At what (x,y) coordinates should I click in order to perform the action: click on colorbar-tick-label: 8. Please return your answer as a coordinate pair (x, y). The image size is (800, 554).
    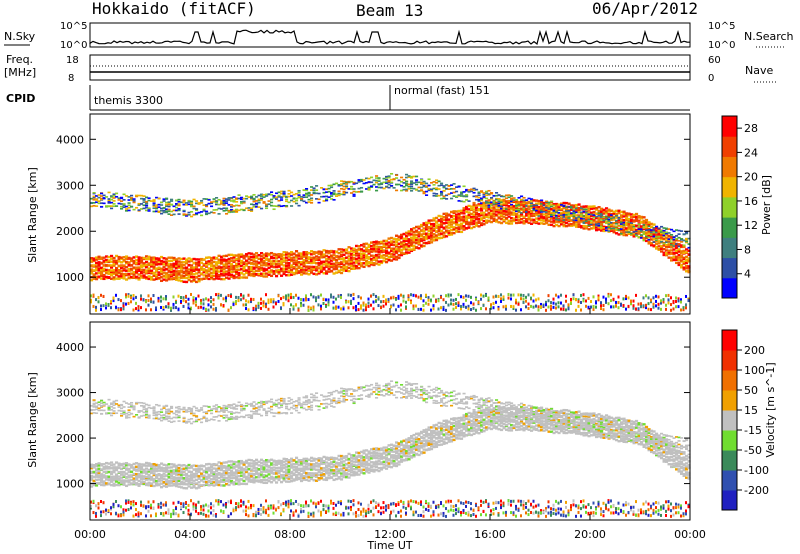
    Looking at the image, I should click on (747, 249).